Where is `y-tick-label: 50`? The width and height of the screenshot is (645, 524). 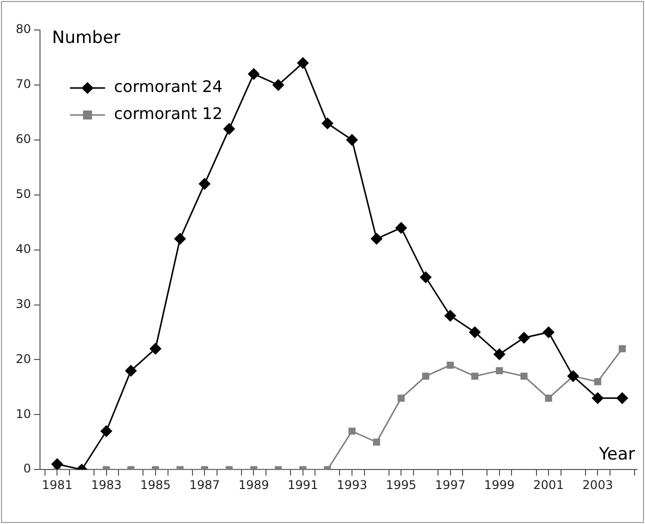
y-tick-label: 50 is located at coordinates (23, 193).